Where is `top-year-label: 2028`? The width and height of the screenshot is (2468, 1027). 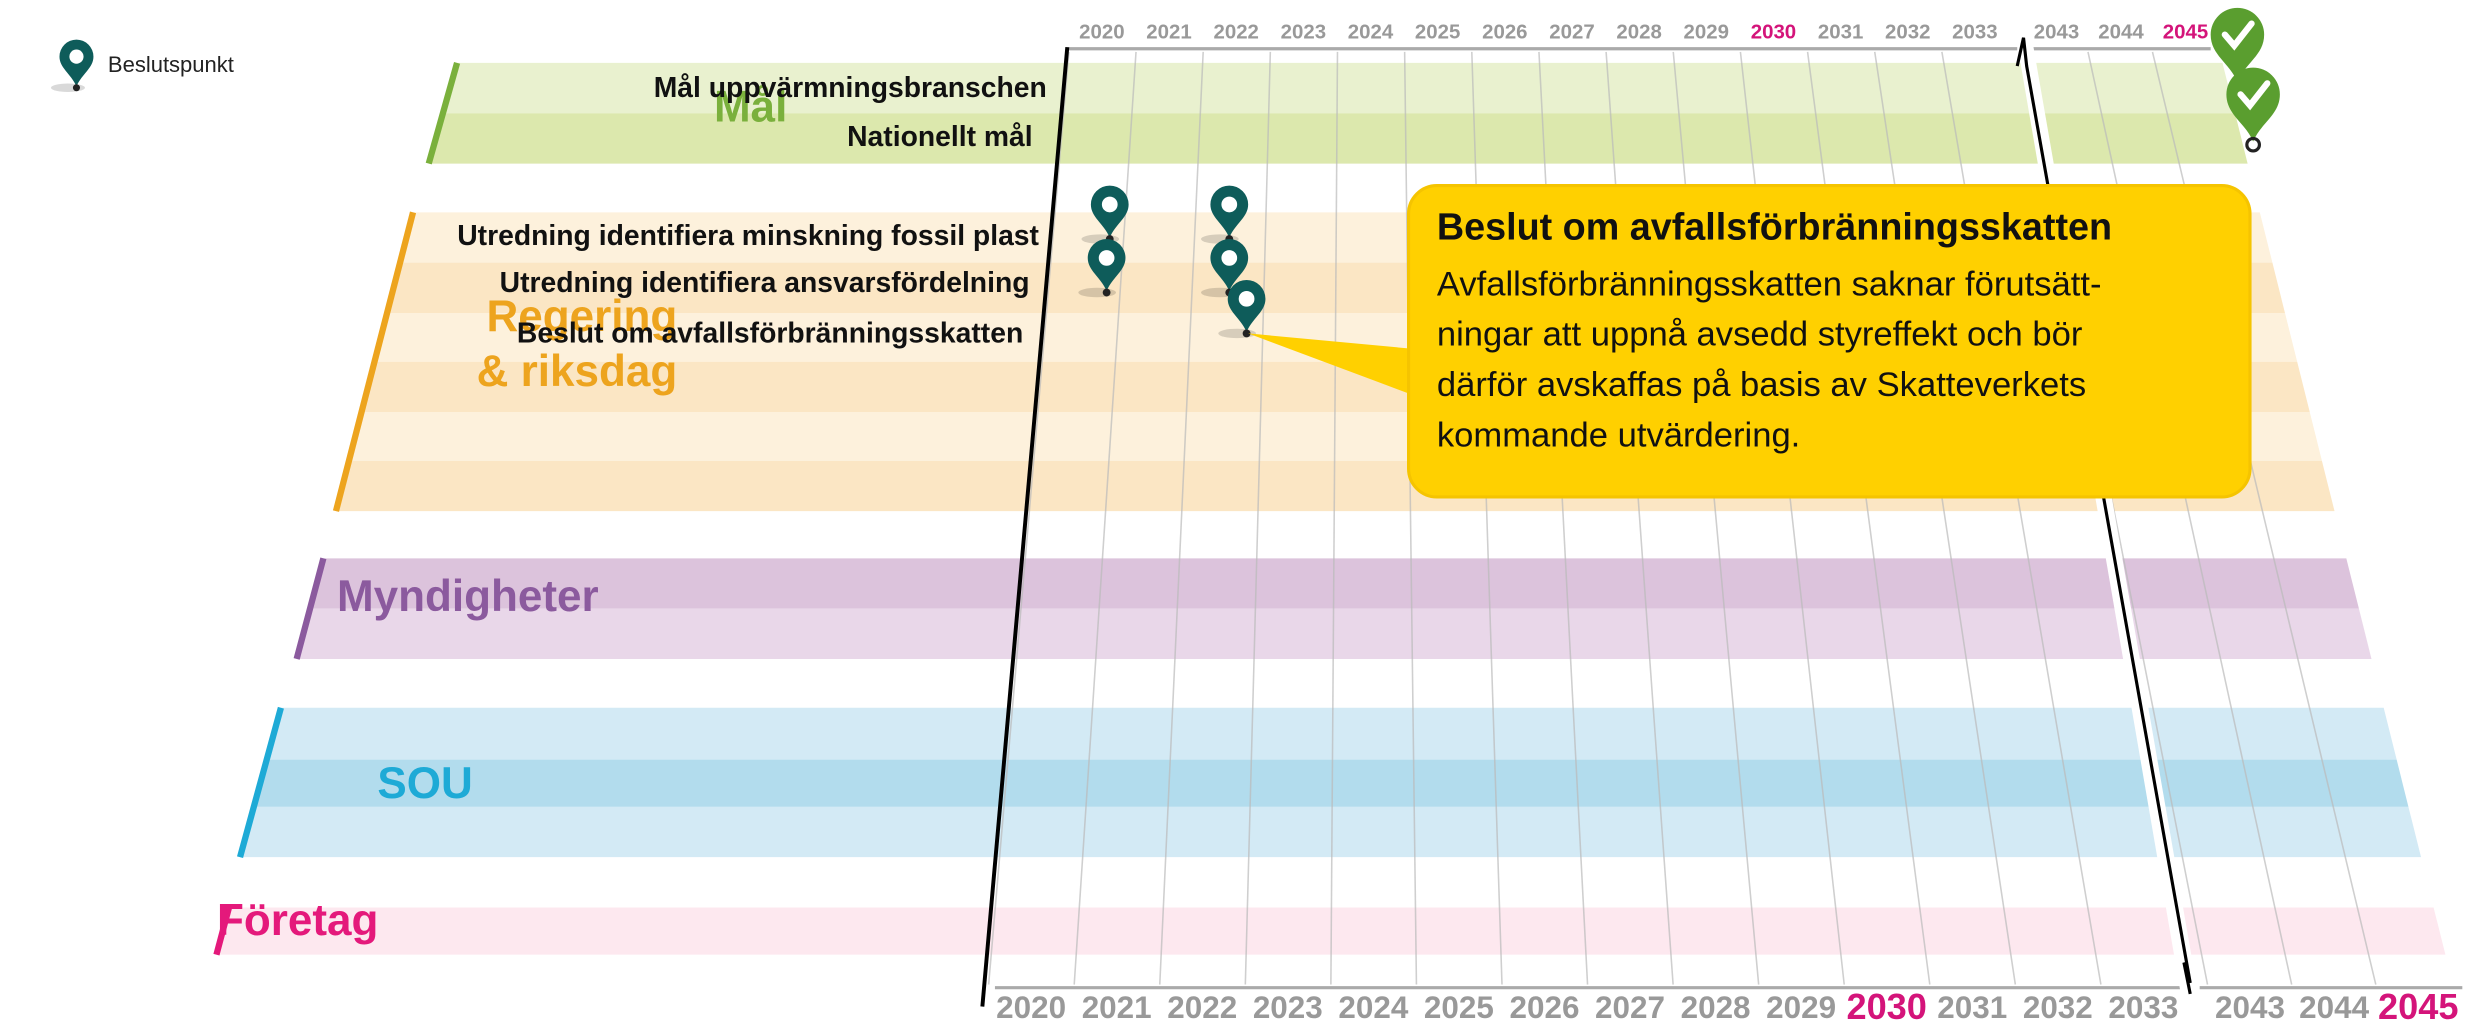 top-year-label: 2028 is located at coordinates (1638, 31).